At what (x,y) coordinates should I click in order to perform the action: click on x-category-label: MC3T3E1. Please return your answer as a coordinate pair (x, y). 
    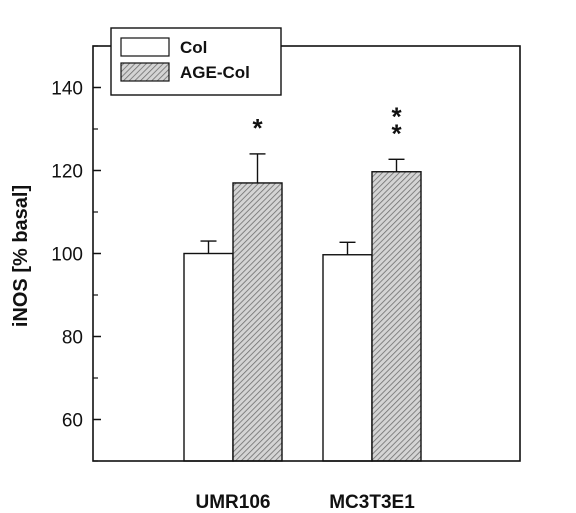
    Looking at the image, I should click on (372, 502).